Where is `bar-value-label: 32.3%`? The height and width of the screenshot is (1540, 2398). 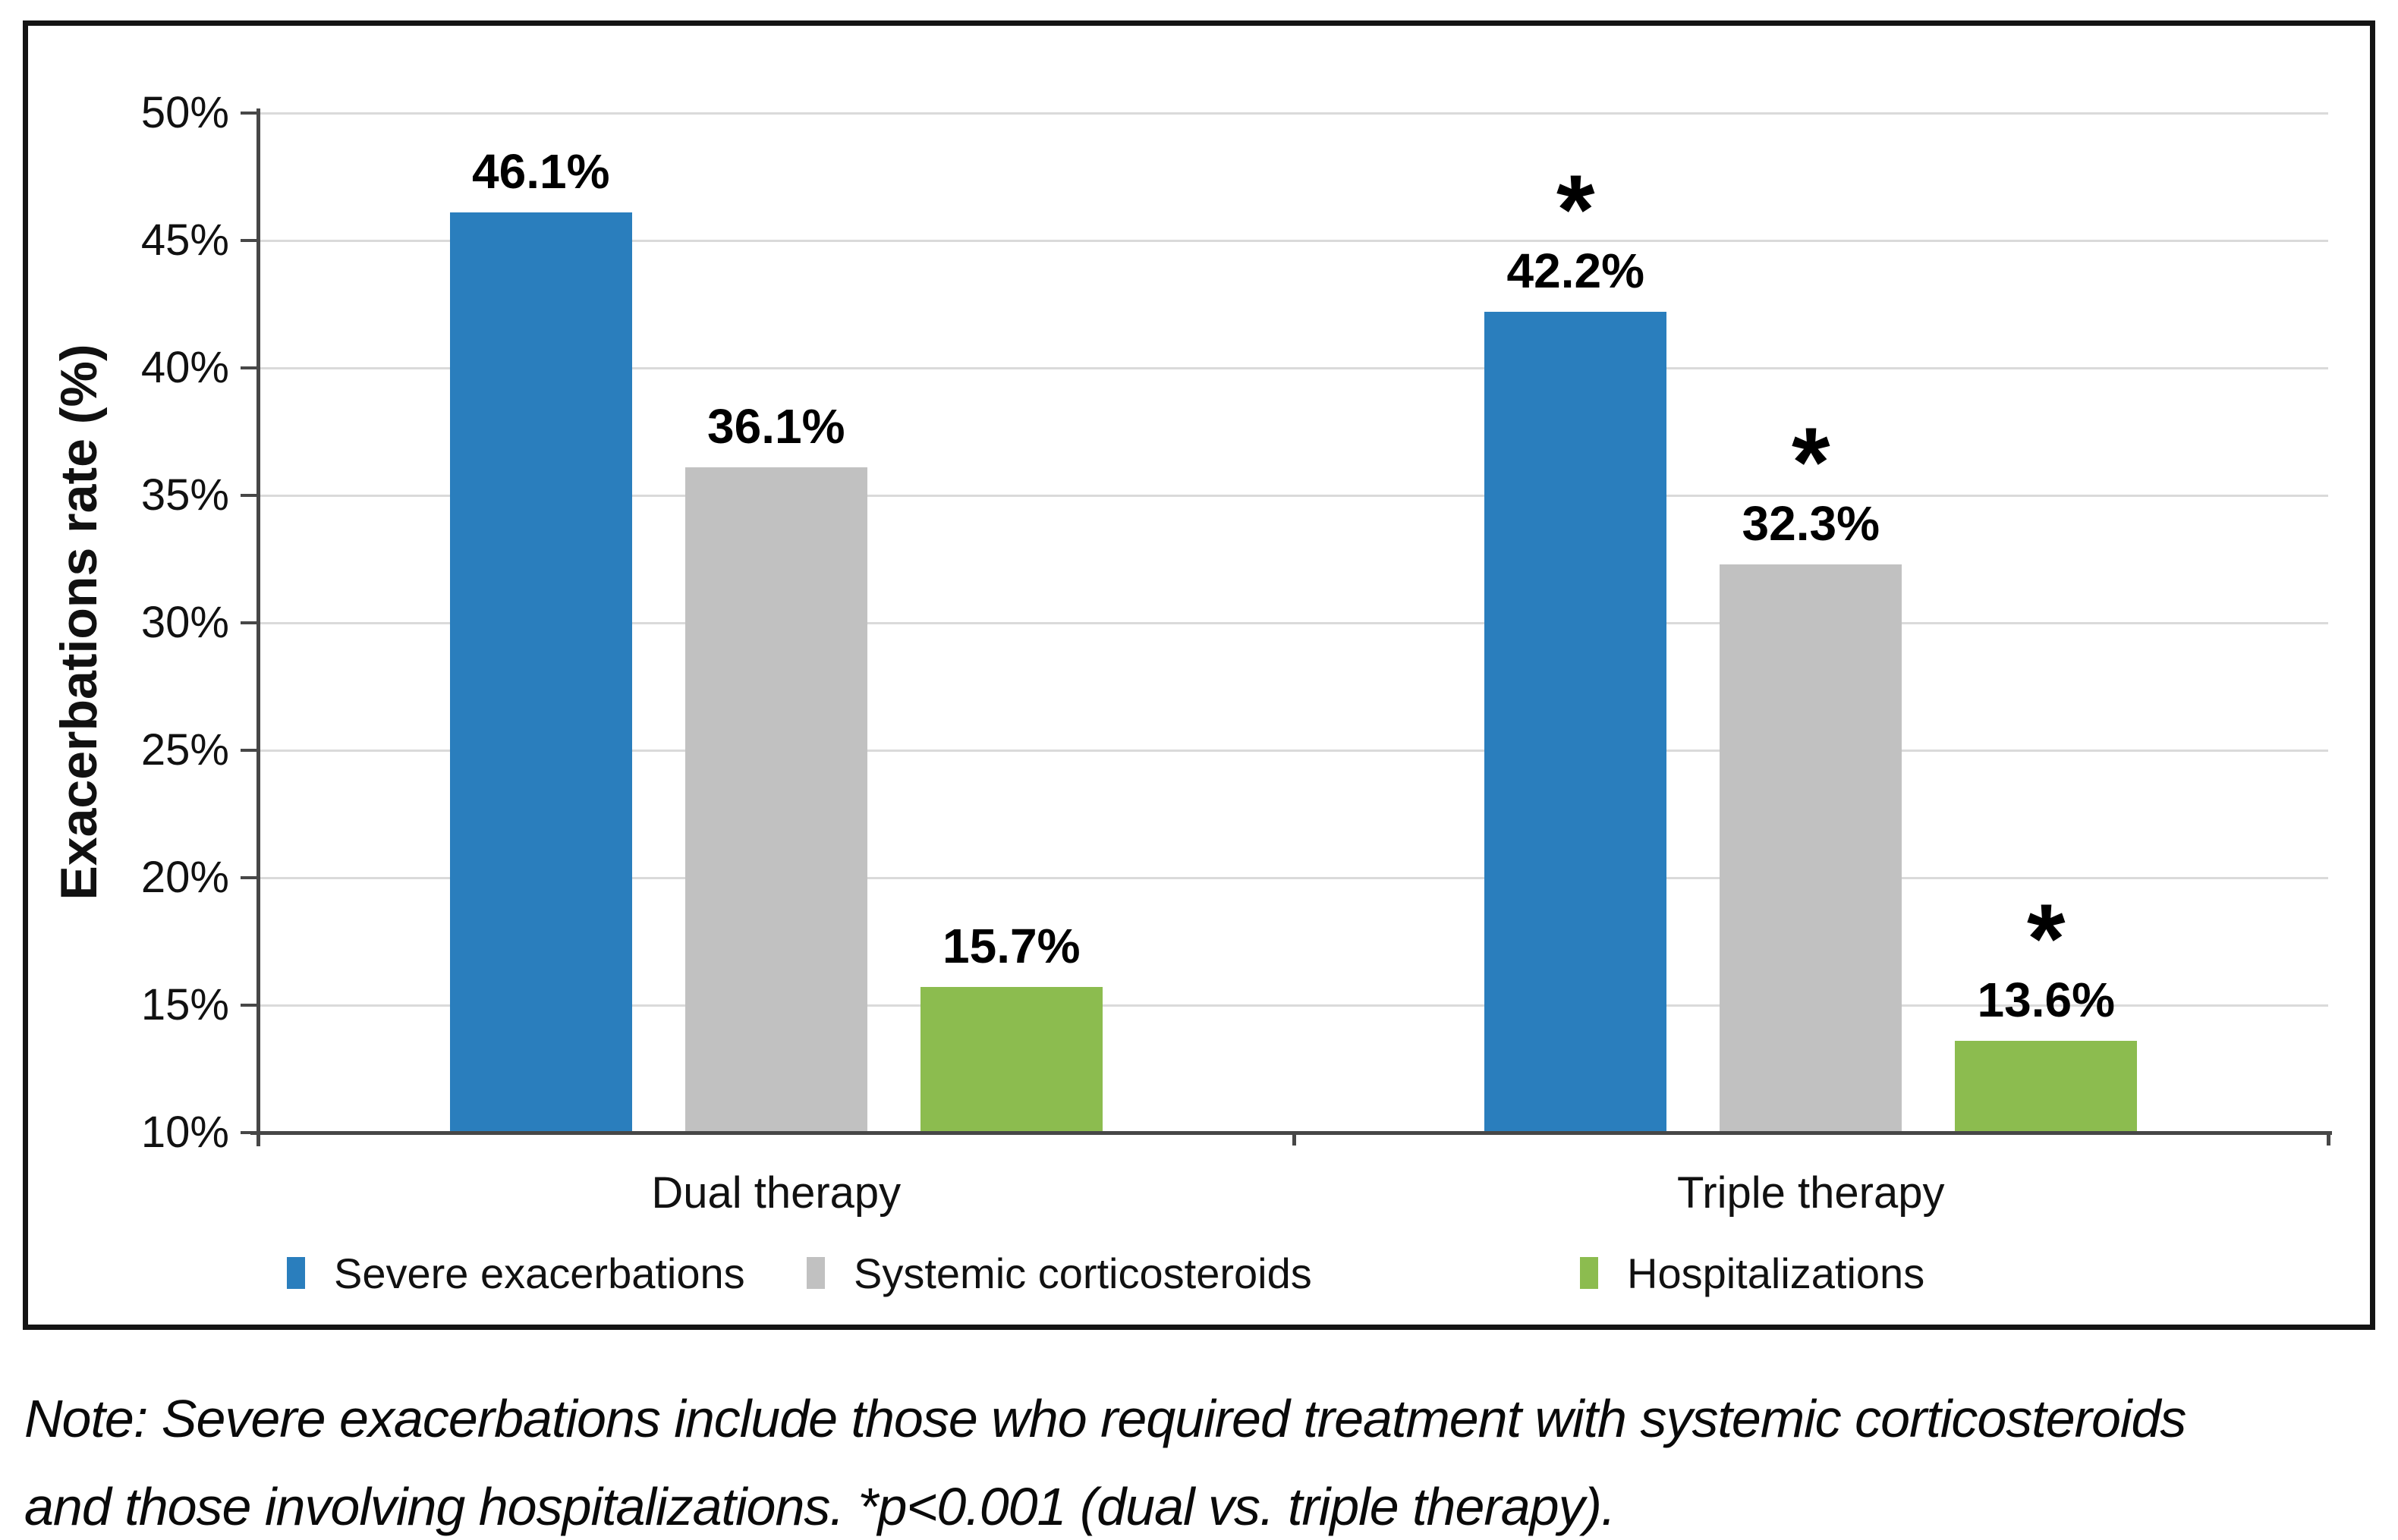
bar-value-label: 32.3% is located at coordinates (1811, 523).